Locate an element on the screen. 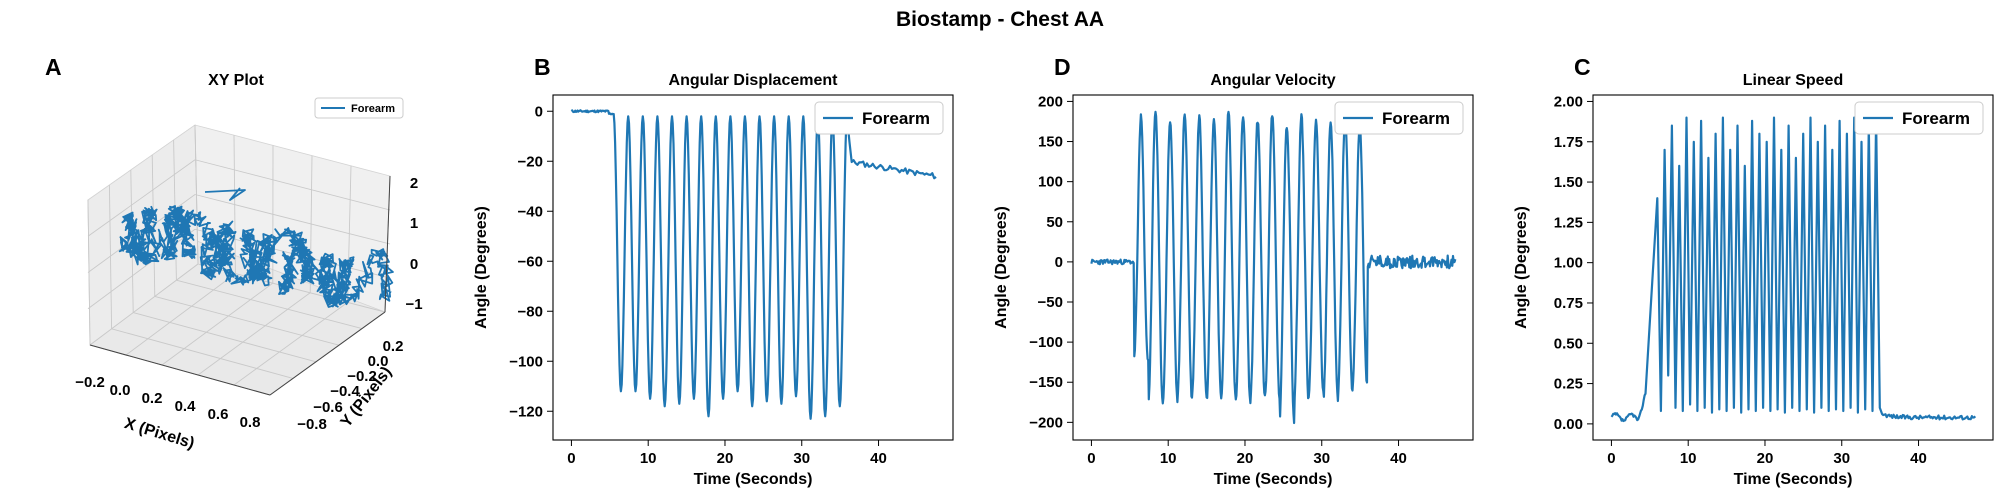 The width and height of the screenshot is (2000, 500). y-tick-label: 0.25 is located at coordinates (1568, 384).